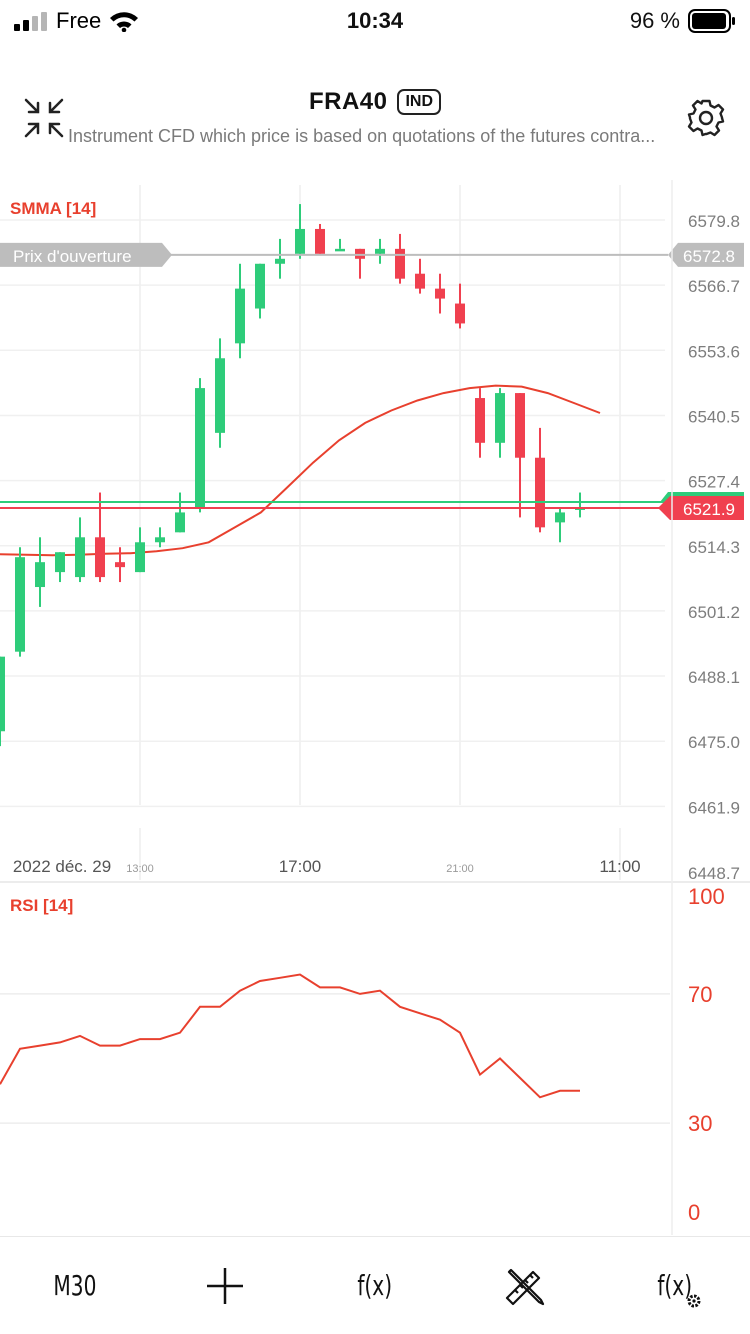 This screenshot has height=1334, width=750. I want to click on opening-price-value: 6572.8, so click(709, 256).